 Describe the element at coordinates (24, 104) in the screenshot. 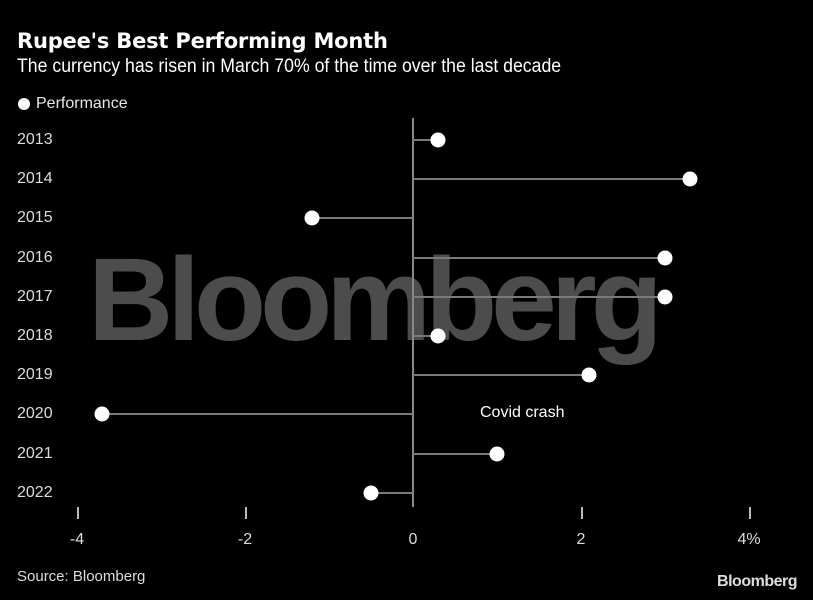

I see `legend-dot-icon` at that location.